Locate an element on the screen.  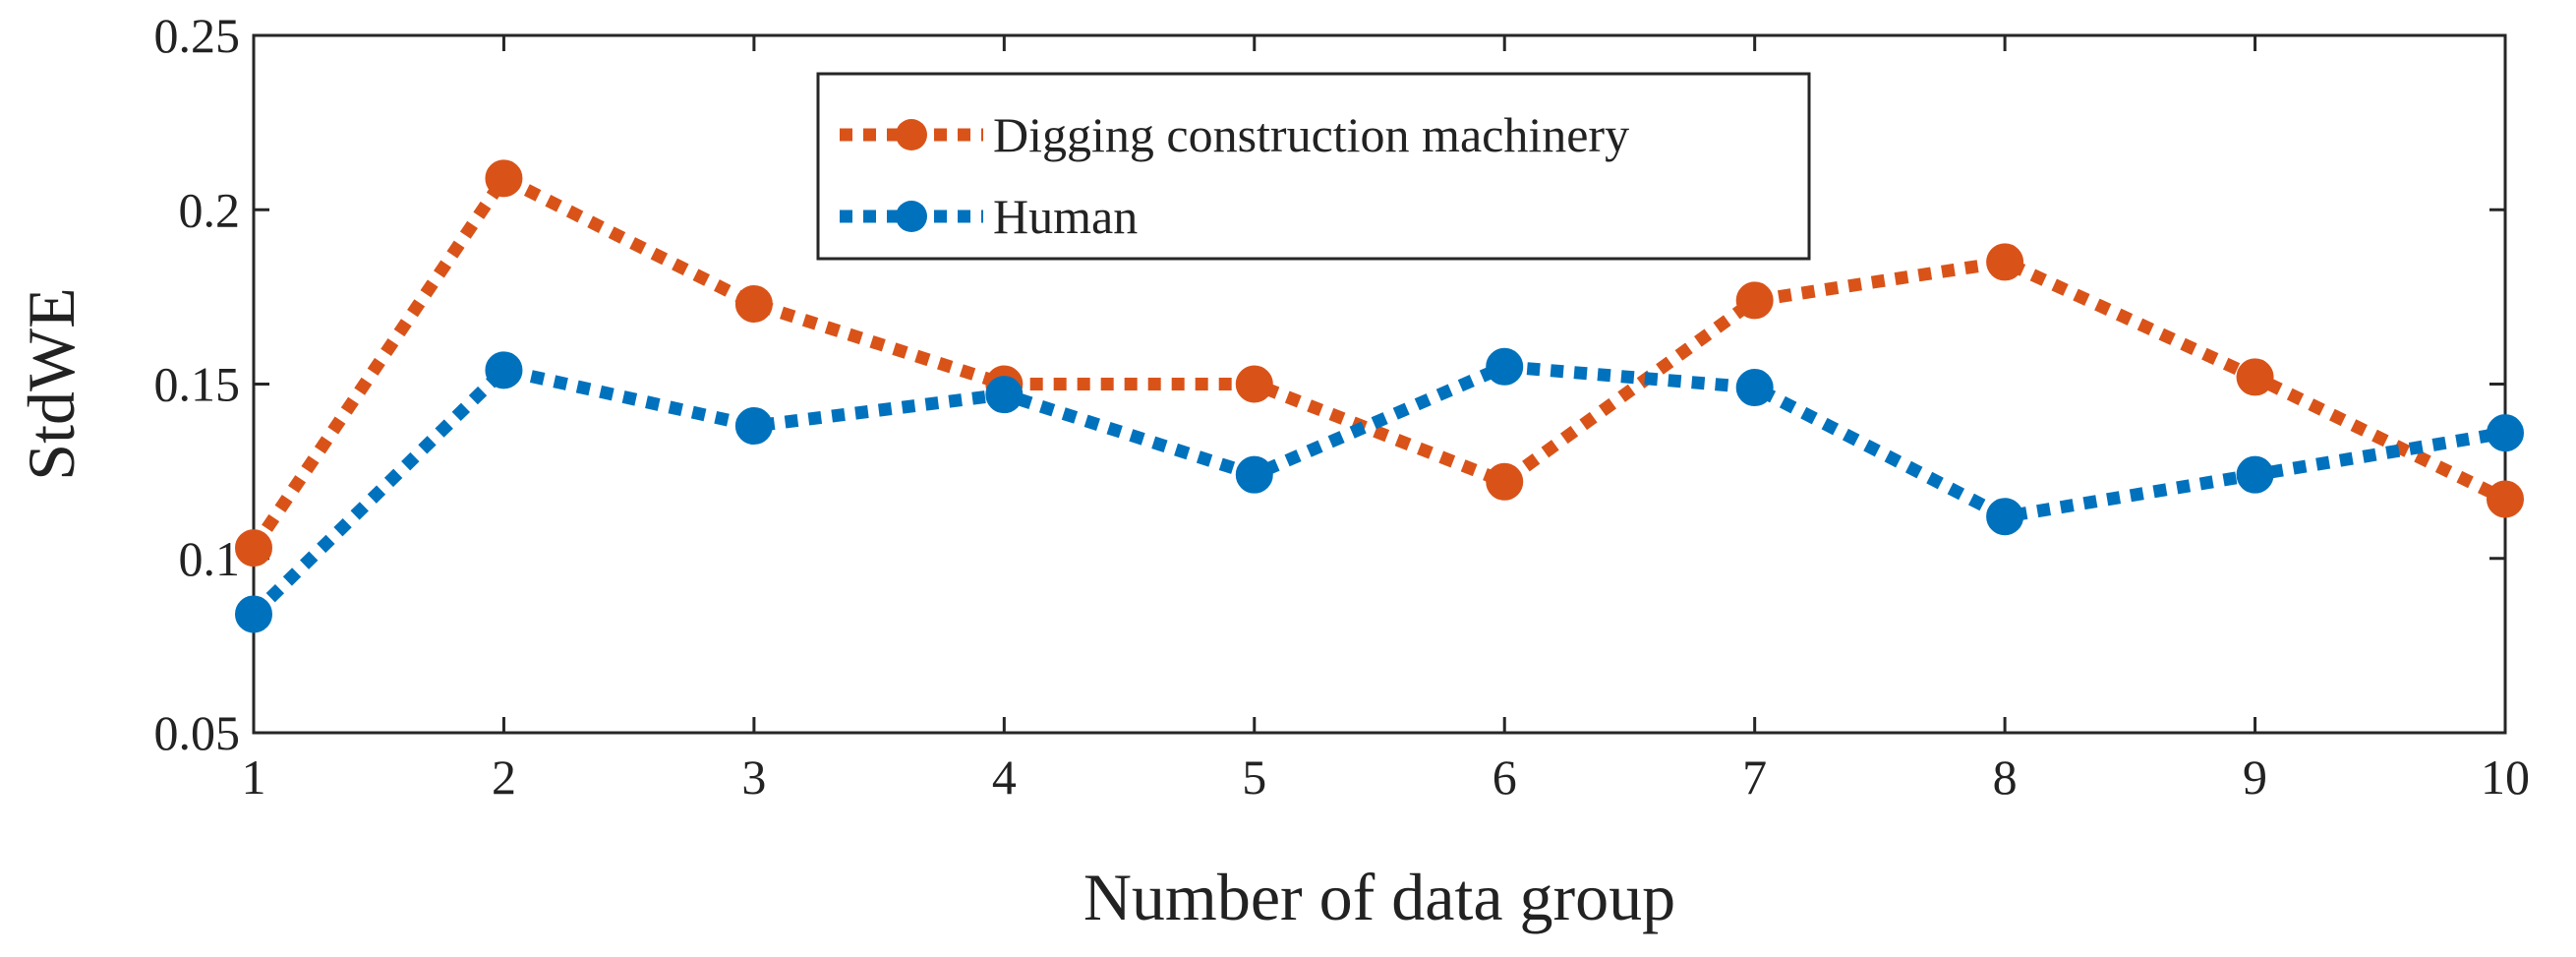
x-tick-label: 8 is located at coordinates (2005, 777).